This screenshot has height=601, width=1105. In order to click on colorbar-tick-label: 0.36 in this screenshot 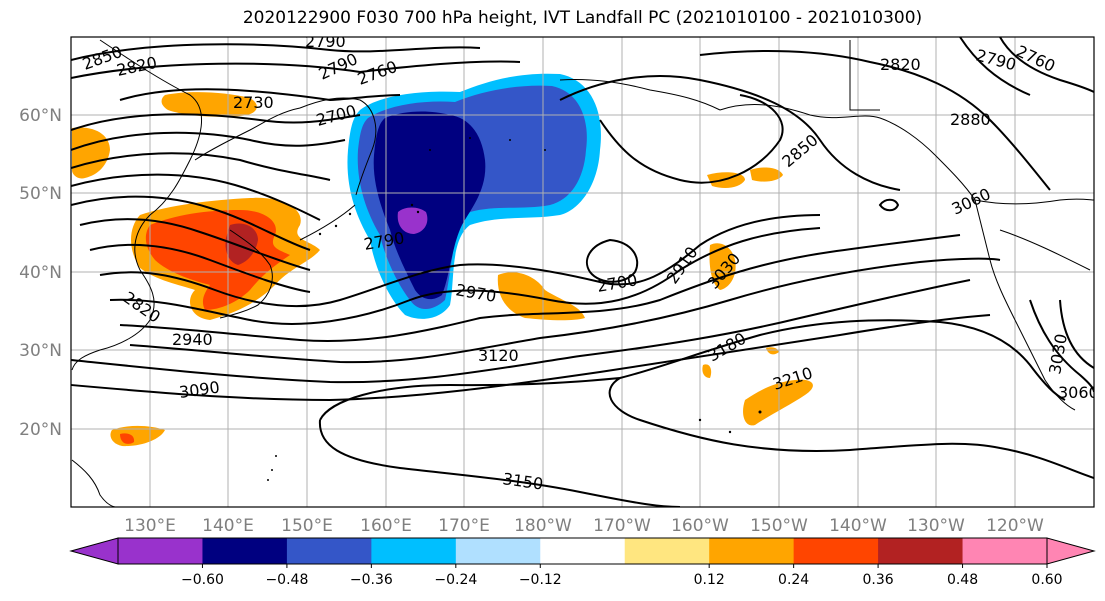, I will do `click(878, 580)`.